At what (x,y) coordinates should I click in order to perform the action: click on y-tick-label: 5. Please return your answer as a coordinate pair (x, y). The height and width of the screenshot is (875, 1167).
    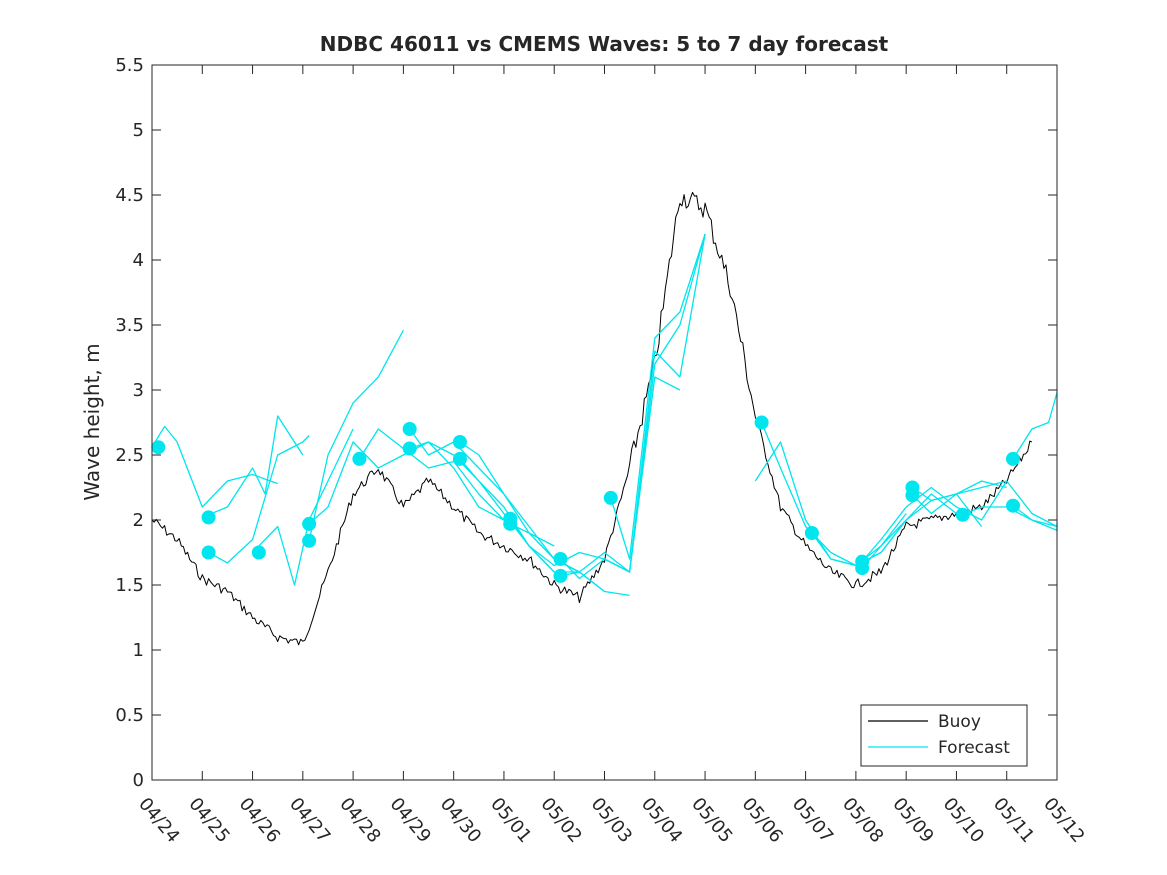
    Looking at the image, I should click on (138, 130).